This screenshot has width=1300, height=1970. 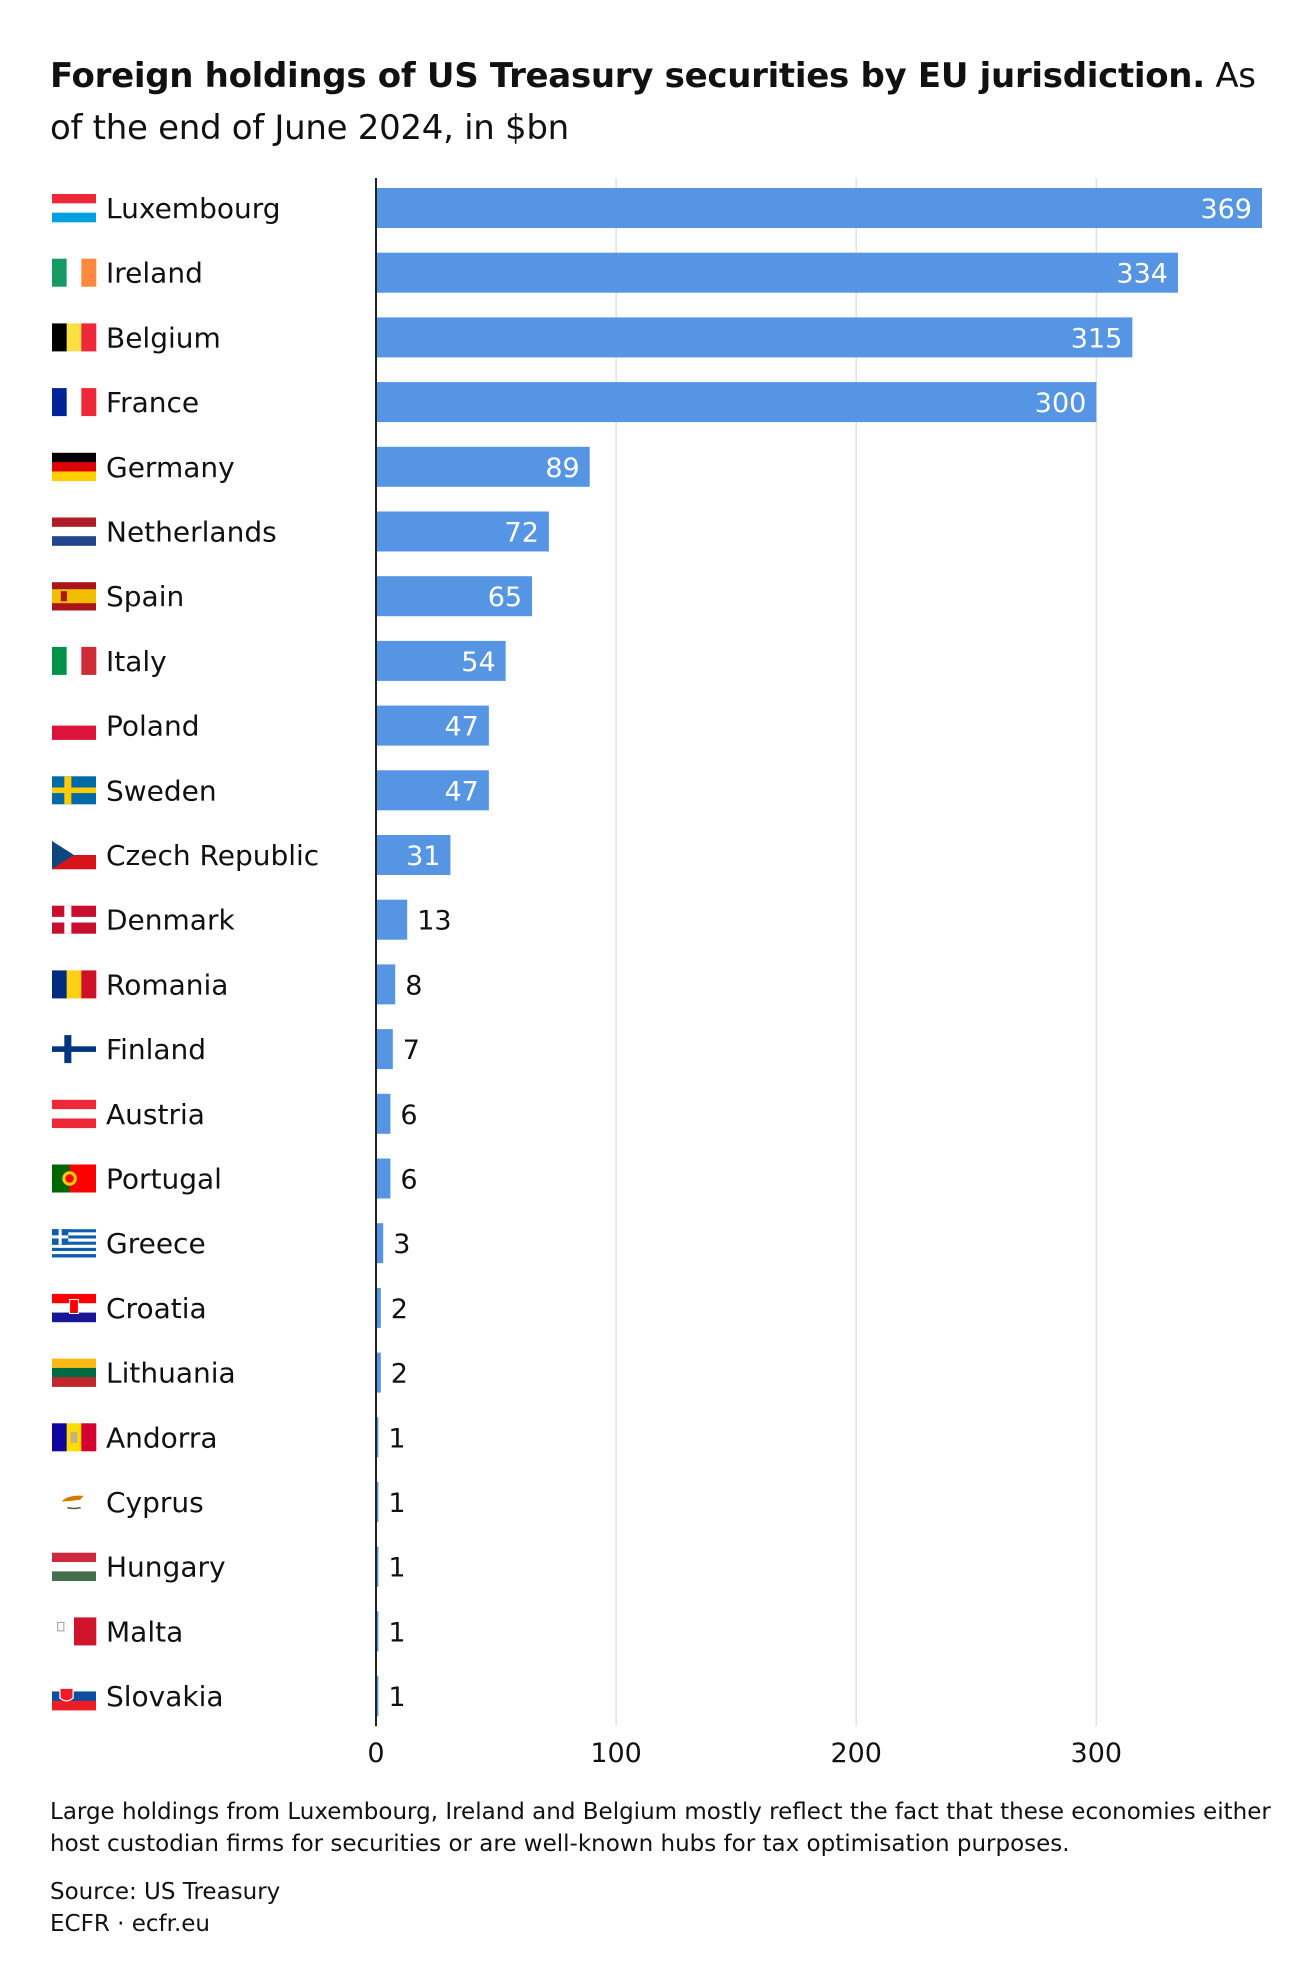 I want to click on x-tick-label: 100, so click(x=616, y=1753).